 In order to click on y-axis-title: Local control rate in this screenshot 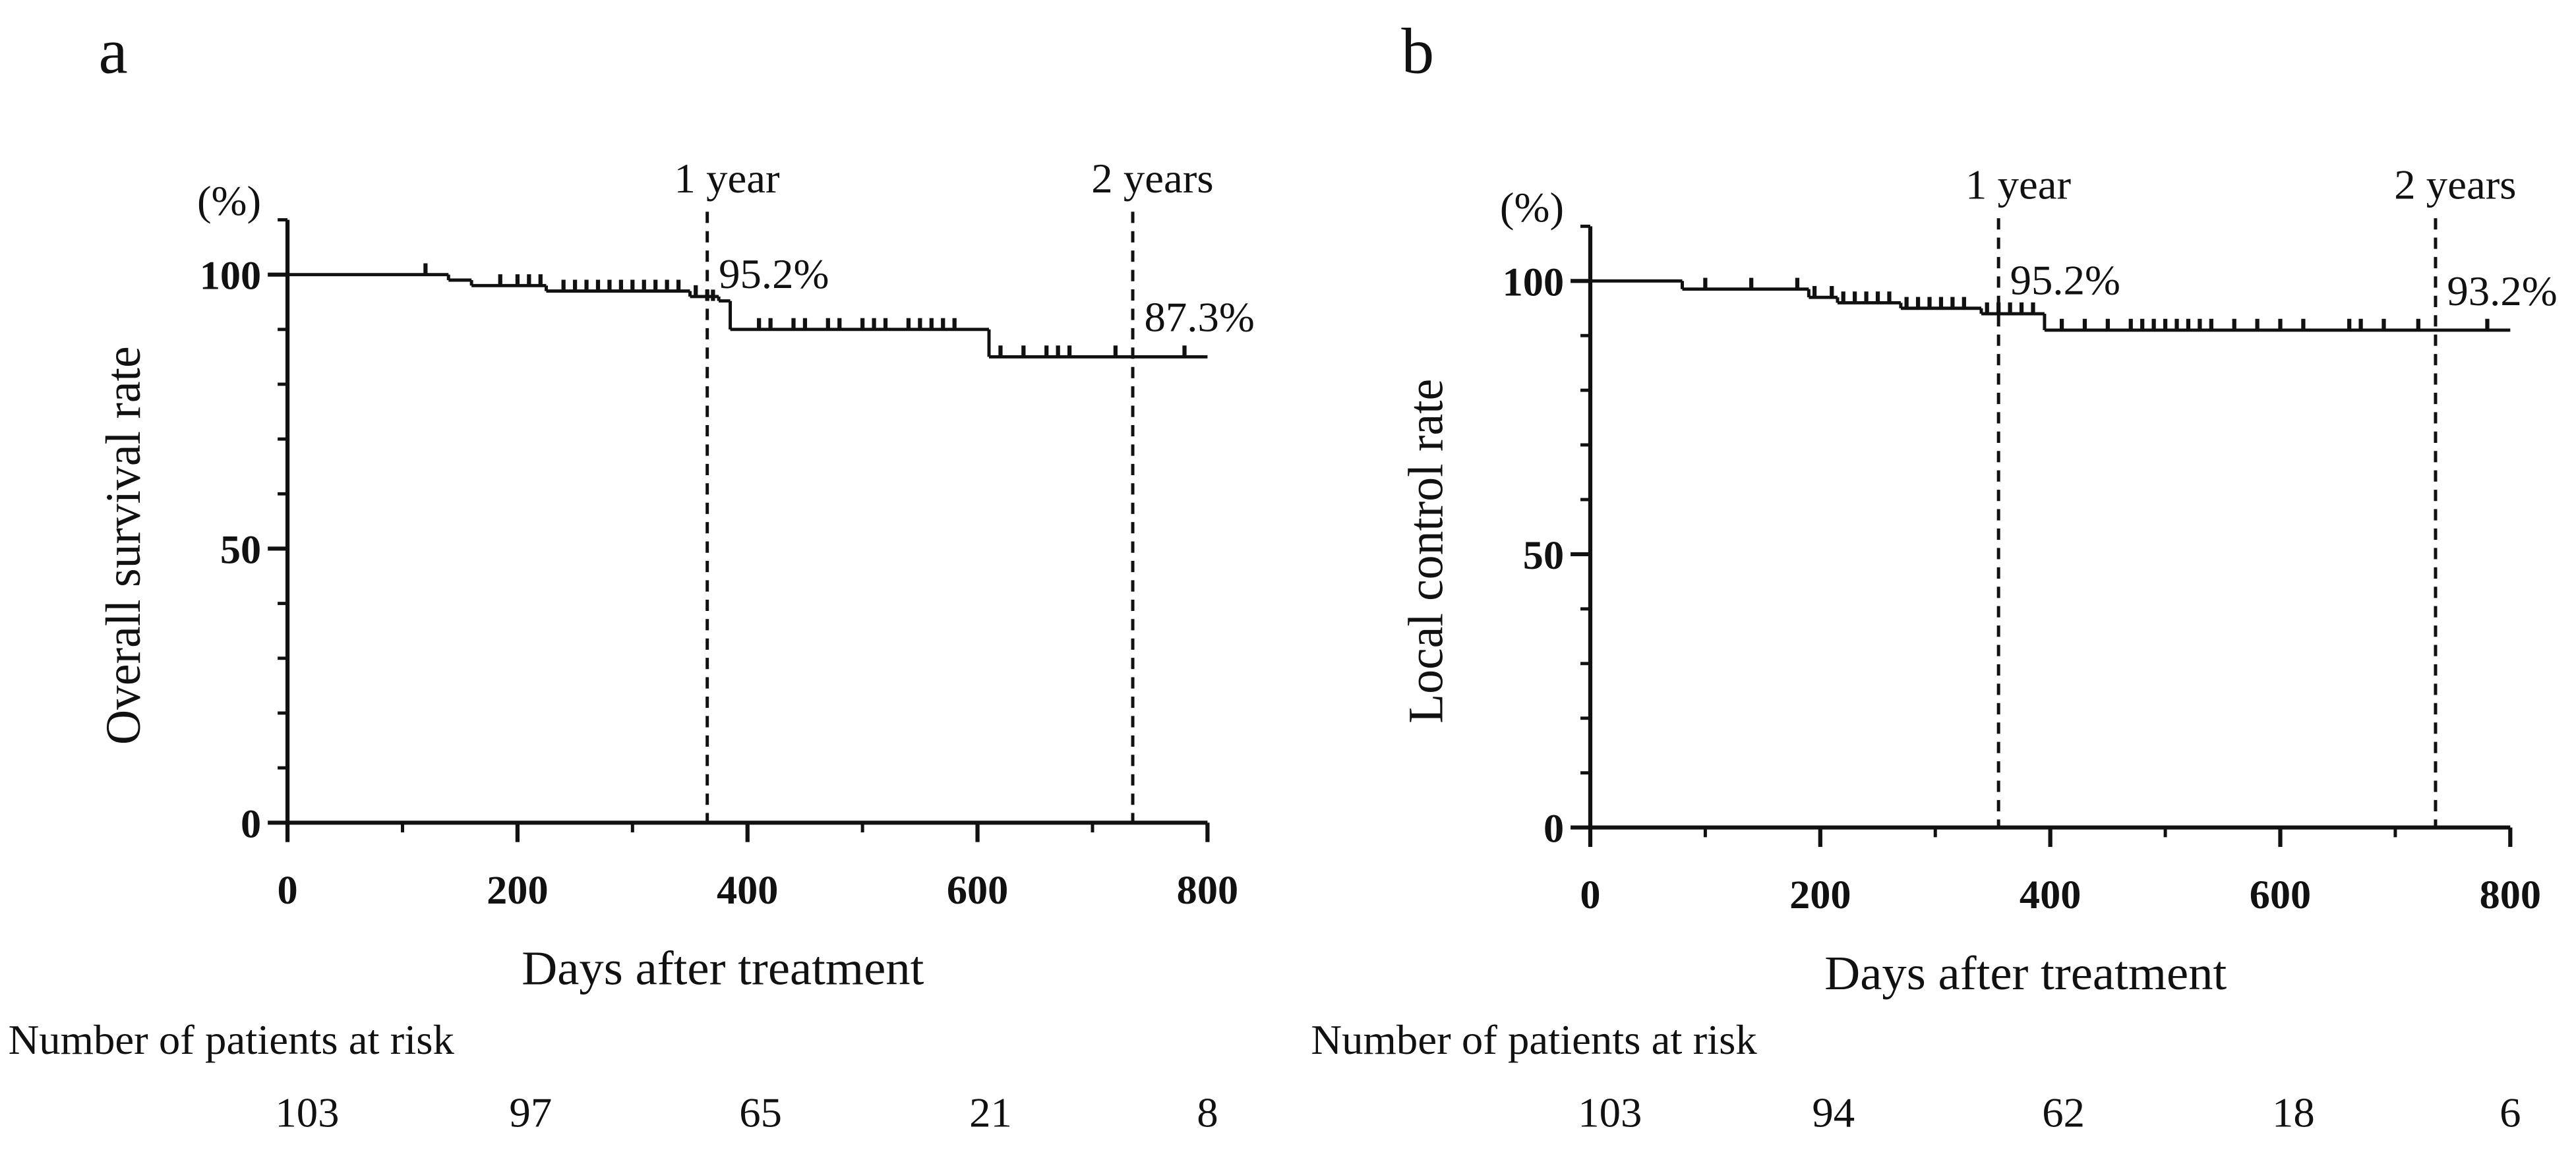, I will do `click(1426, 551)`.